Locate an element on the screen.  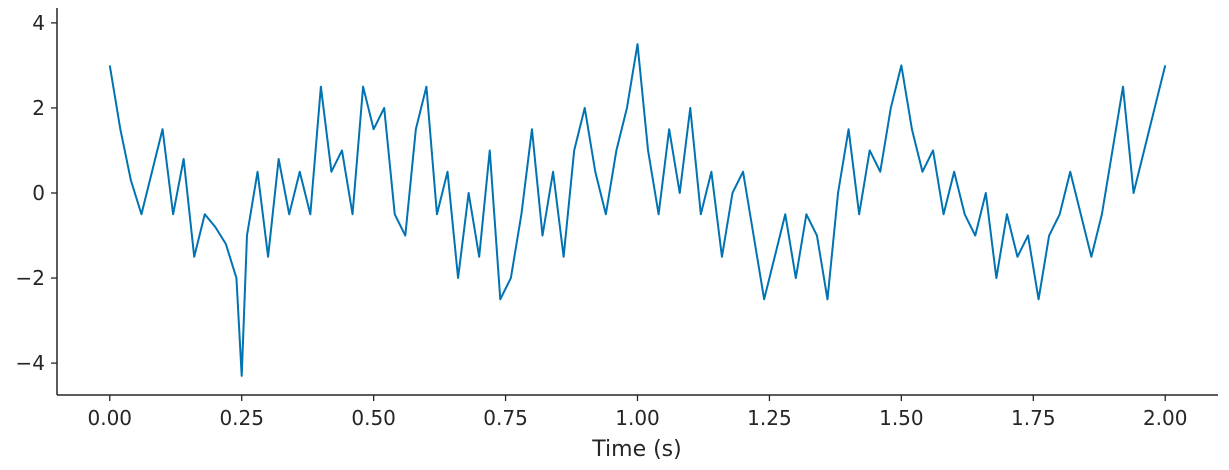
y-tick-label: −2 is located at coordinates (30, 278).